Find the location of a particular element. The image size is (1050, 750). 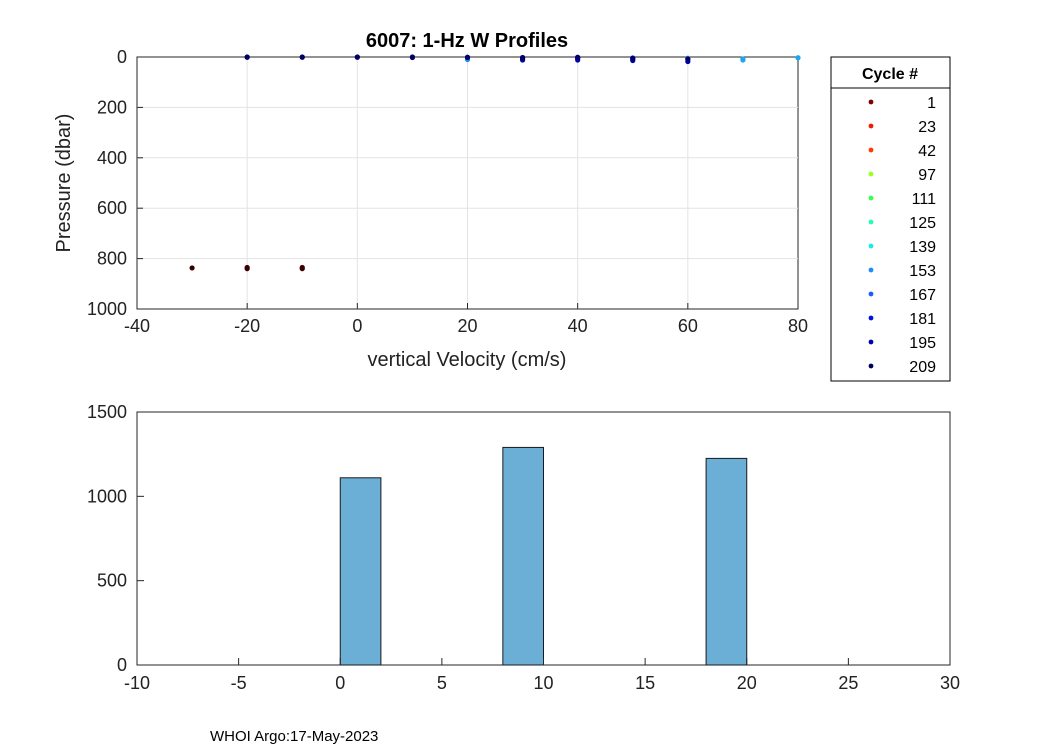

y-tick-label: 800 is located at coordinates (112, 259).